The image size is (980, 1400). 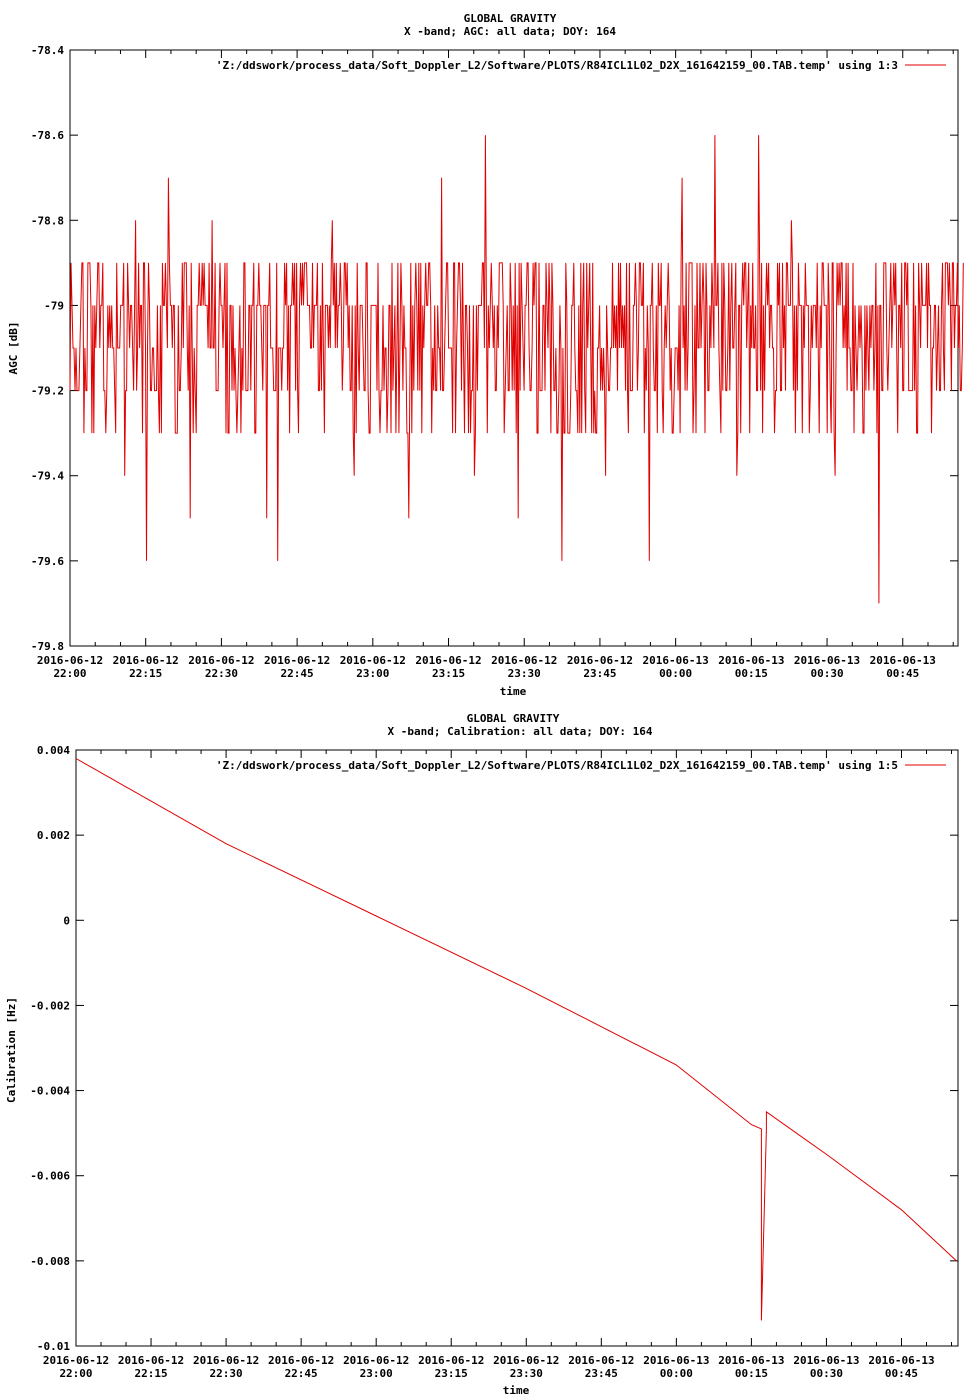 What do you see at coordinates (902, 673) in the screenshot?
I see `agc-x-tick-time: 00:45` at bounding box center [902, 673].